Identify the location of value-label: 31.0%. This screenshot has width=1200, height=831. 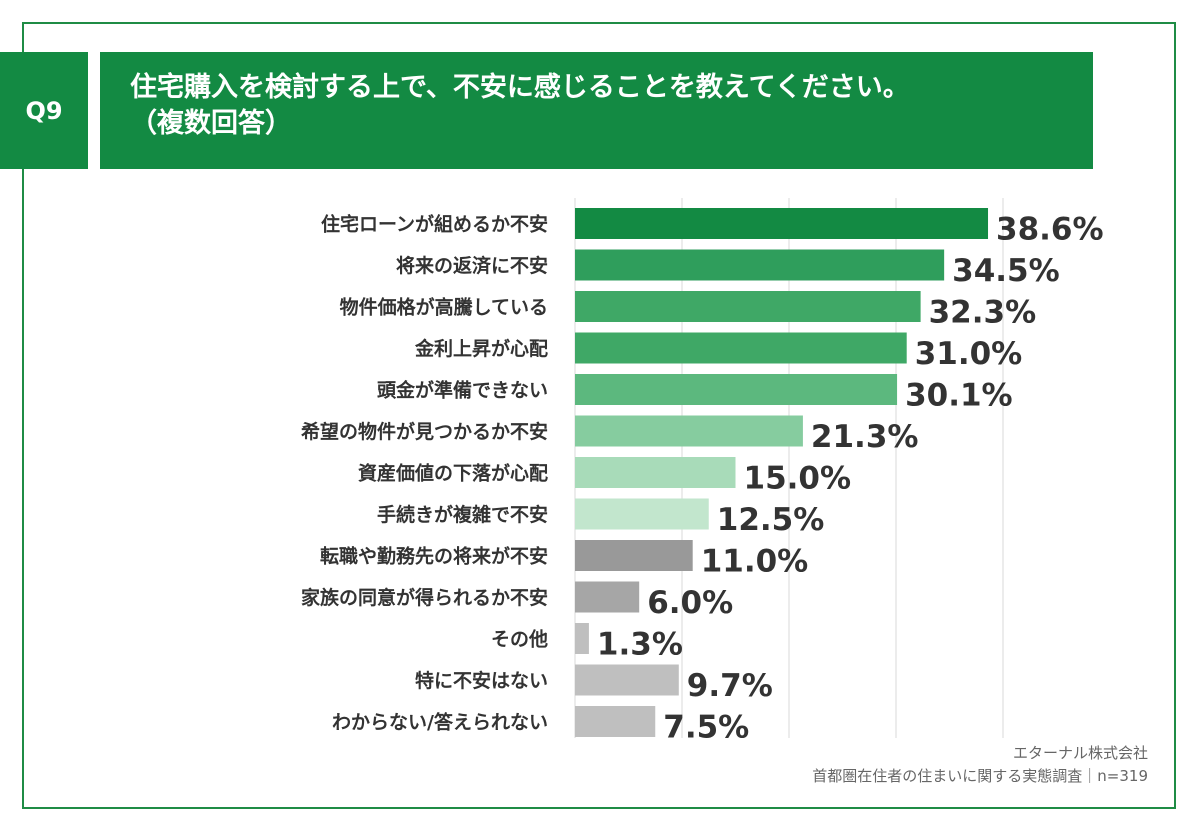
(969, 354).